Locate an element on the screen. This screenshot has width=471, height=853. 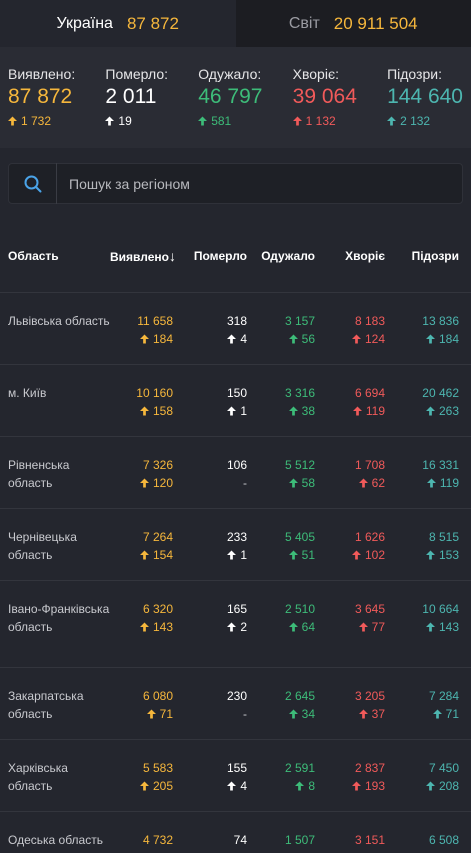
cell-suspected-value: 8 515 is located at coordinates (443, 536).